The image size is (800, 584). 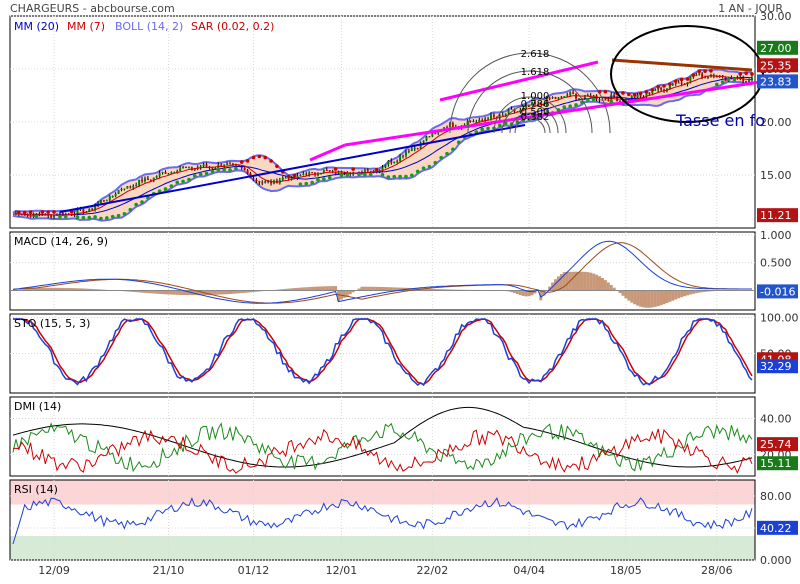 What do you see at coordinates (776, 444) in the screenshot?
I see `dmi-minus-value: 25.74` at bounding box center [776, 444].